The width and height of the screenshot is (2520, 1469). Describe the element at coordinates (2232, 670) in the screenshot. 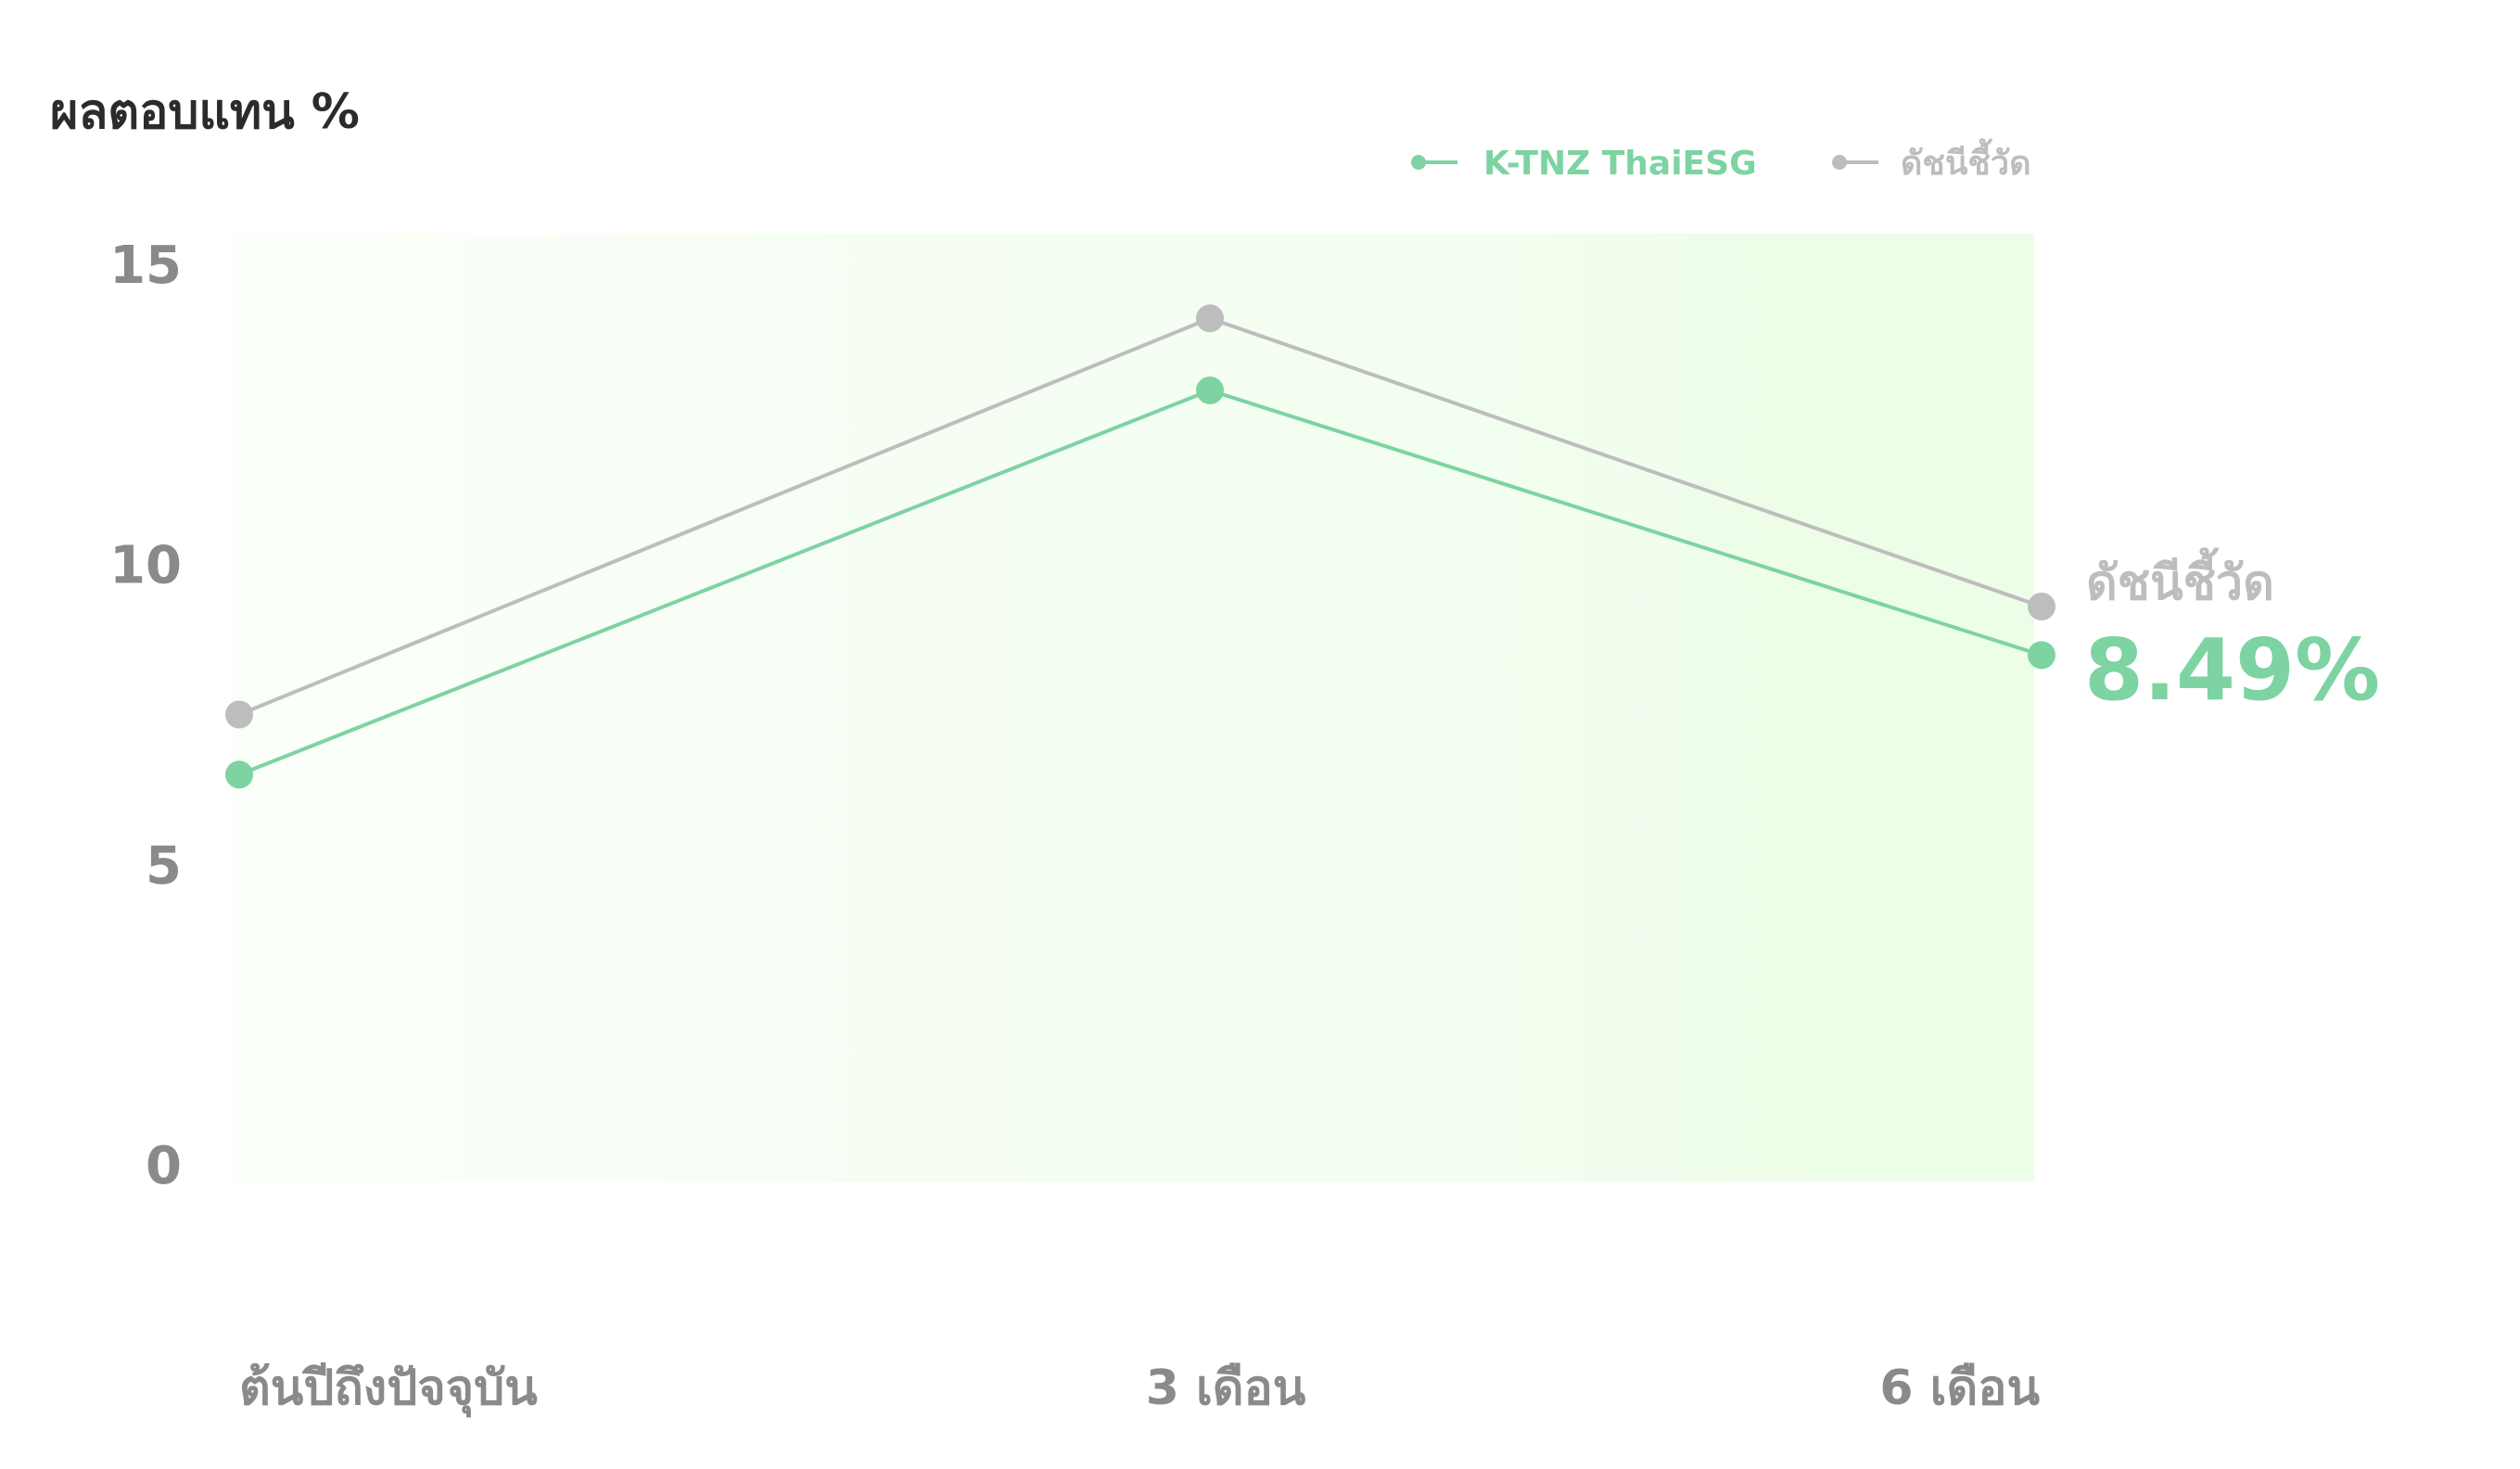

I see `callout-value: 8.49%` at that location.